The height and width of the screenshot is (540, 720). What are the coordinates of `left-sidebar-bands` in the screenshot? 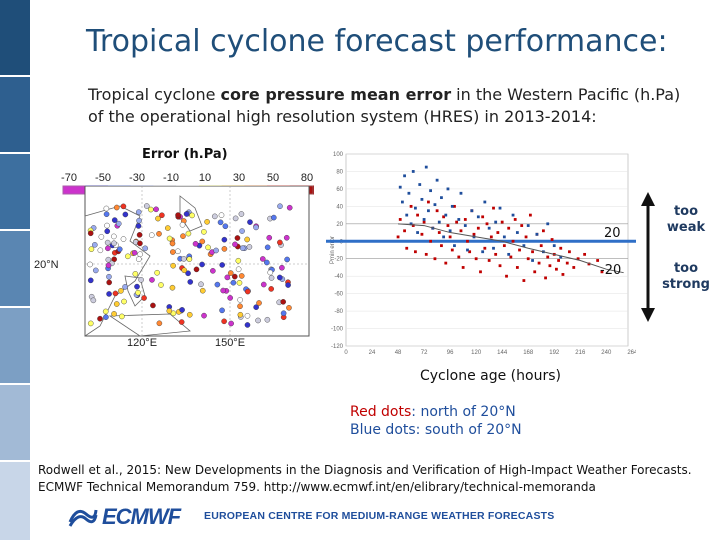 It's located at (15, 270).